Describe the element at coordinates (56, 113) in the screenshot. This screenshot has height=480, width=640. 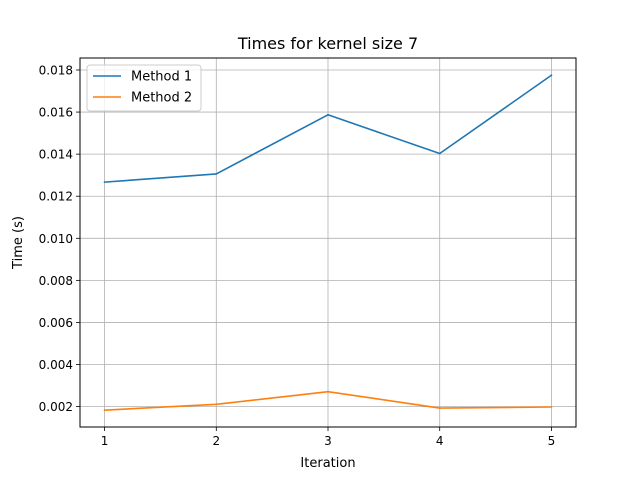
I see `y-tick-label: 0.016` at that location.